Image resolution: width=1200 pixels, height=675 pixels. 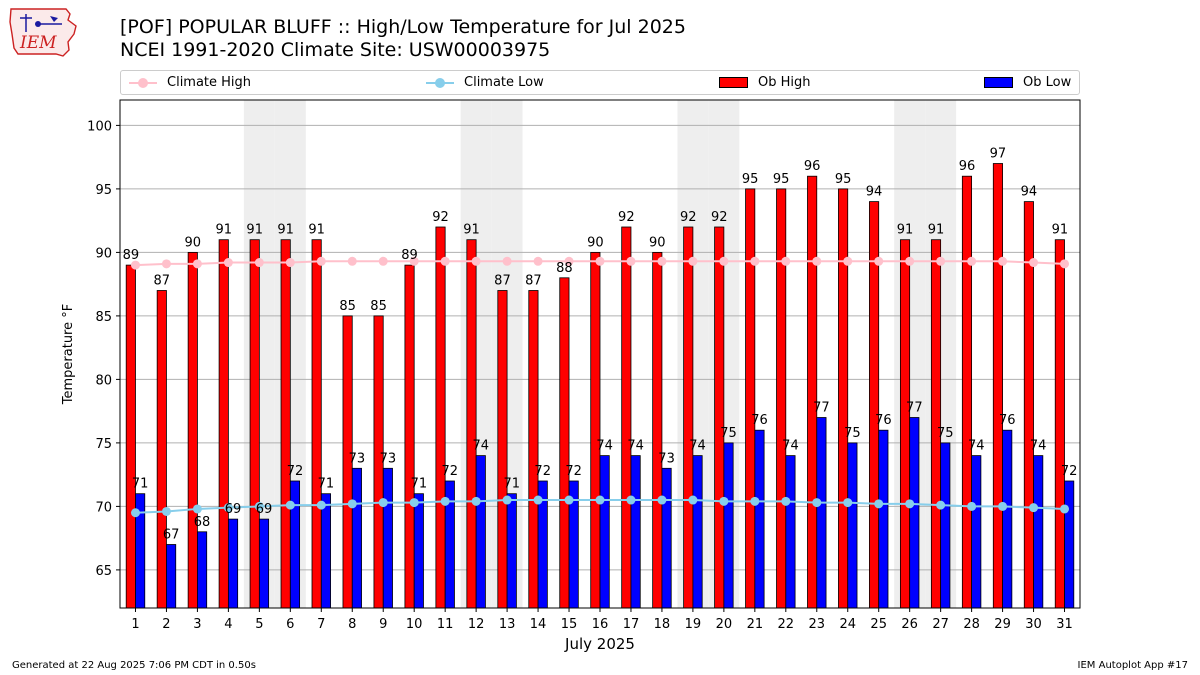 I want to click on ob-high-swatch, so click(x=733, y=82).